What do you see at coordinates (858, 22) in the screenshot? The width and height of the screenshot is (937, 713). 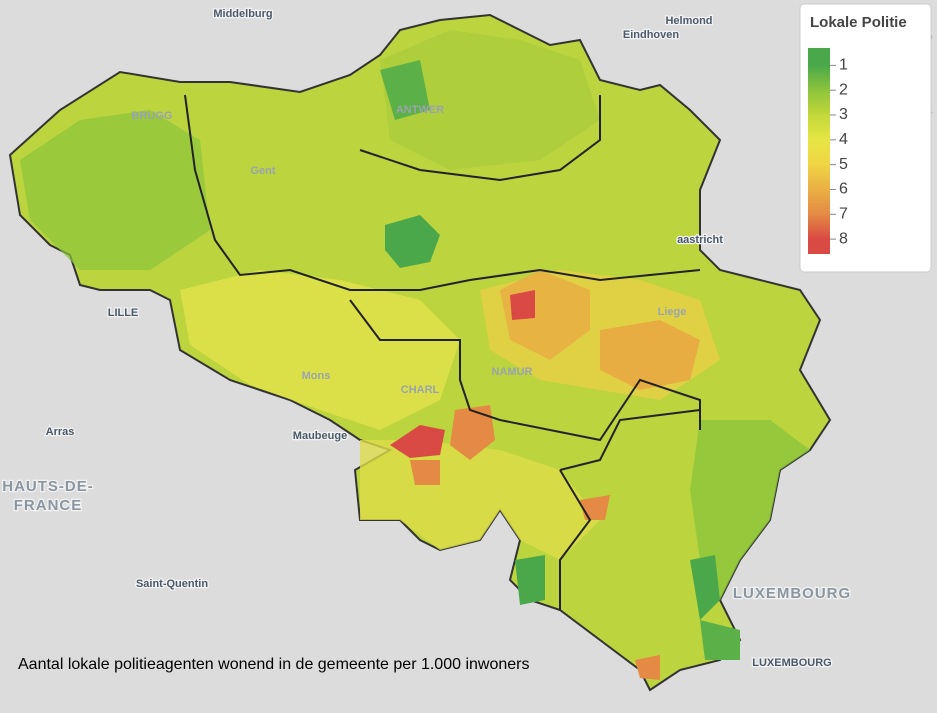 I see `legend-title: Lokale Politie` at bounding box center [858, 22].